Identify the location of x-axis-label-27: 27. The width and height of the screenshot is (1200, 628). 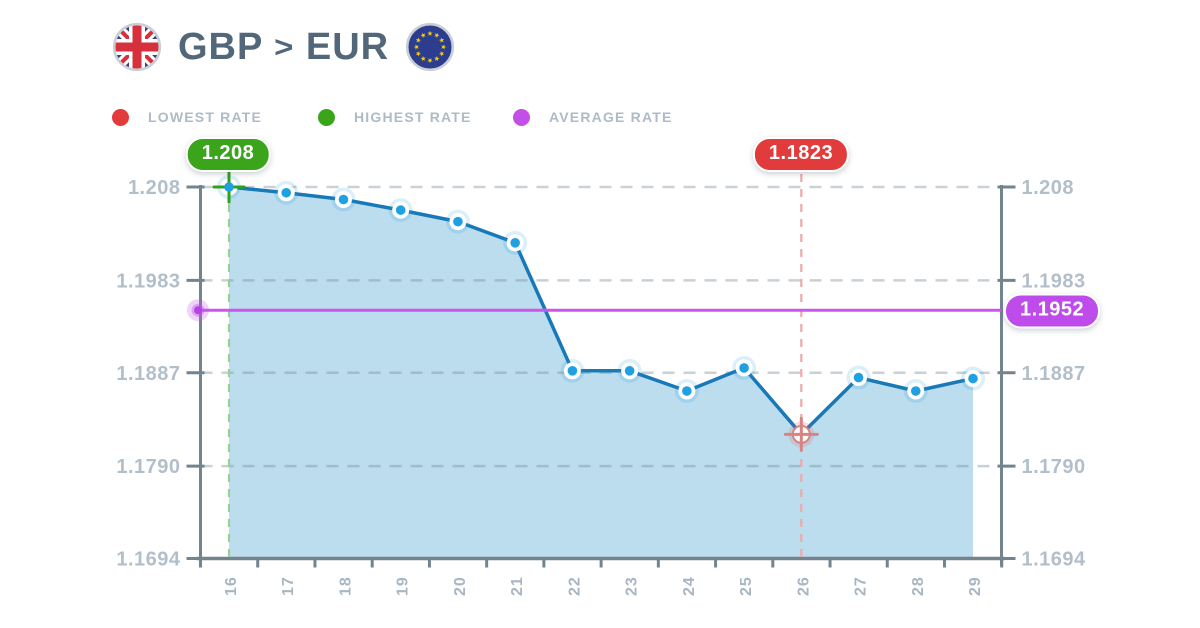
(861, 586).